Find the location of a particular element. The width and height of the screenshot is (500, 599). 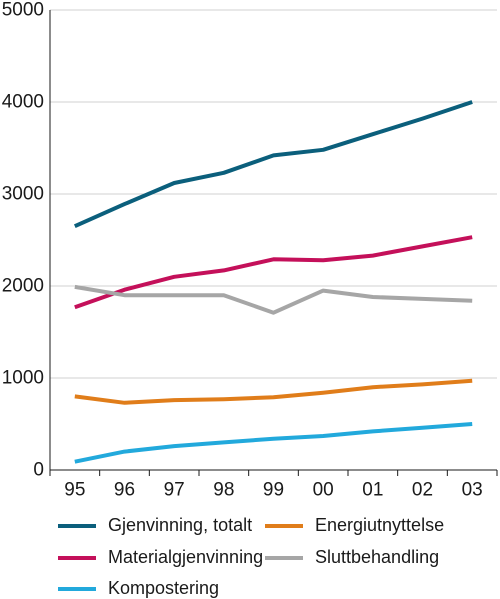

x-tick-label: 97 is located at coordinates (174, 490).